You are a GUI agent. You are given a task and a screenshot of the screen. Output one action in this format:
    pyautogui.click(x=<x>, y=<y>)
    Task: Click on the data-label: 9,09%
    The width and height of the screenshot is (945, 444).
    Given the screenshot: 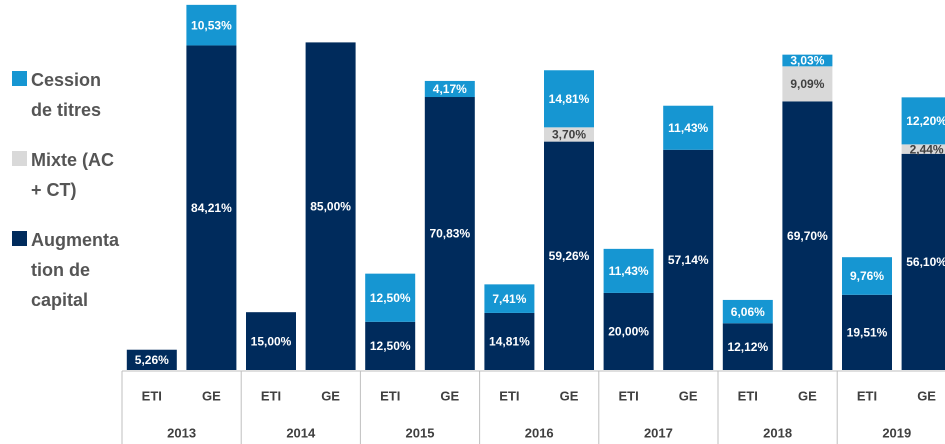 What is the action you would take?
    pyautogui.click(x=807, y=84)
    